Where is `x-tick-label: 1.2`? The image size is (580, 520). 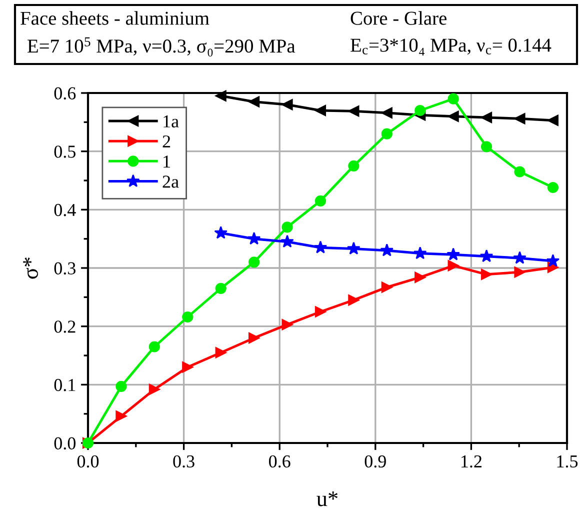
x-tick-label: 1.2 is located at coordinates (472, 461).